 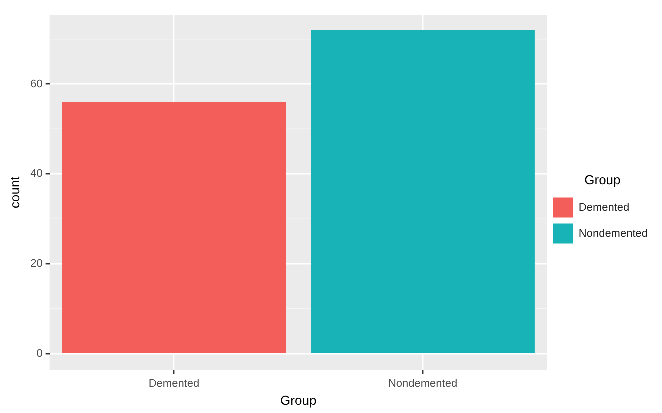 What do you see at coordinates (298, 400) in the screenshot?
I see `x-axis-title: Group` at bounding box center [298, 400].